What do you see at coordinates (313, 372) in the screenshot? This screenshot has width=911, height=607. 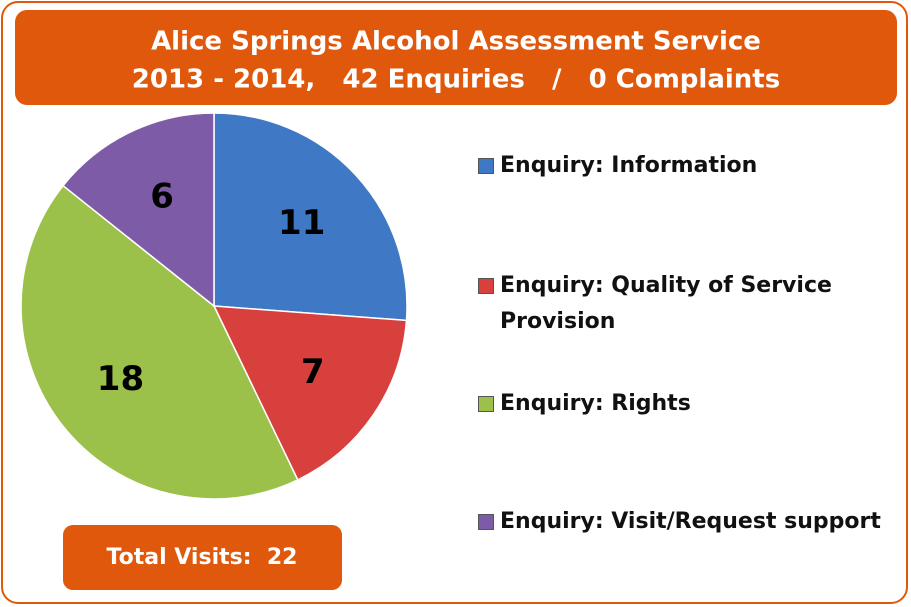 I see `data-label: 7` at bounding box center [313, 372].